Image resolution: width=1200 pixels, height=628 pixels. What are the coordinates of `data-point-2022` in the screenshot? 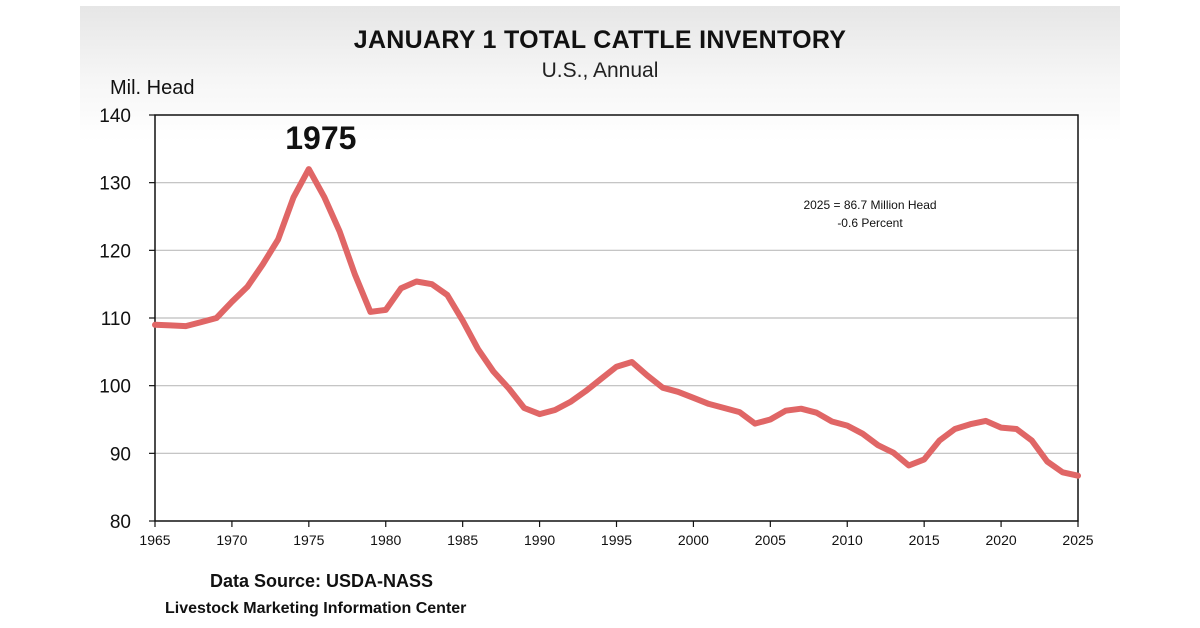 It's located at (1032, 440).